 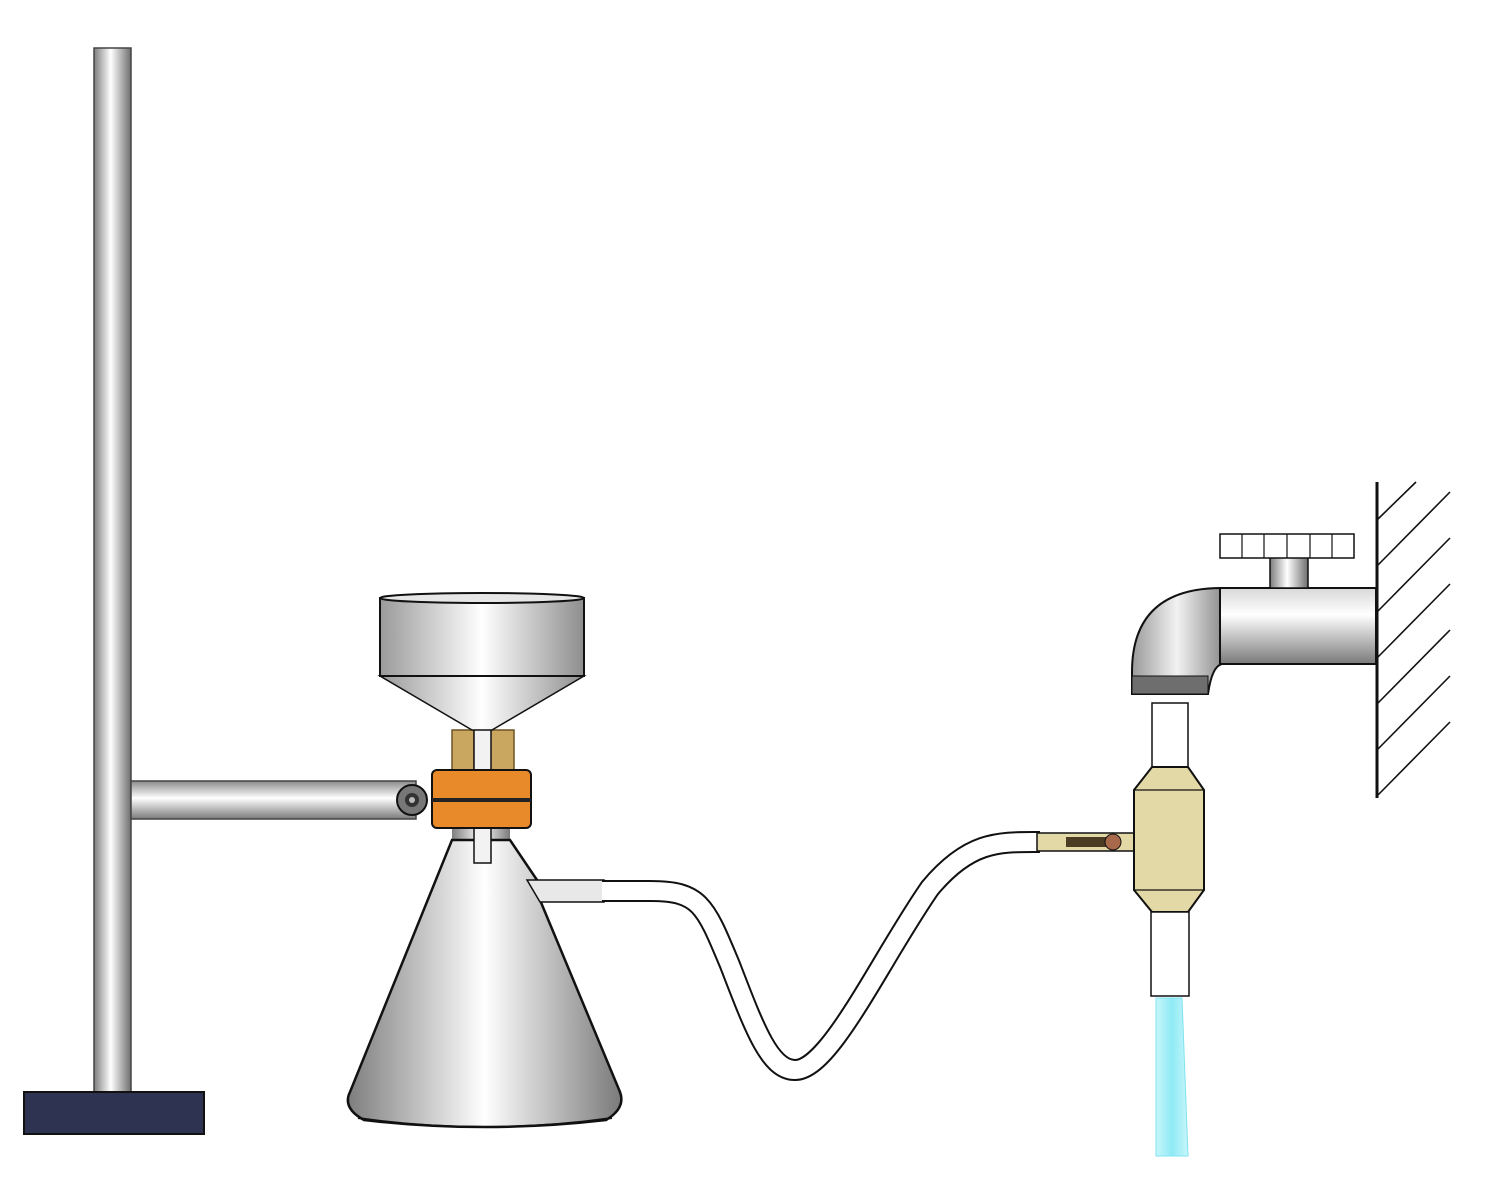 I want to click on tap-elbow-collar, so click(x=1170, y=685).